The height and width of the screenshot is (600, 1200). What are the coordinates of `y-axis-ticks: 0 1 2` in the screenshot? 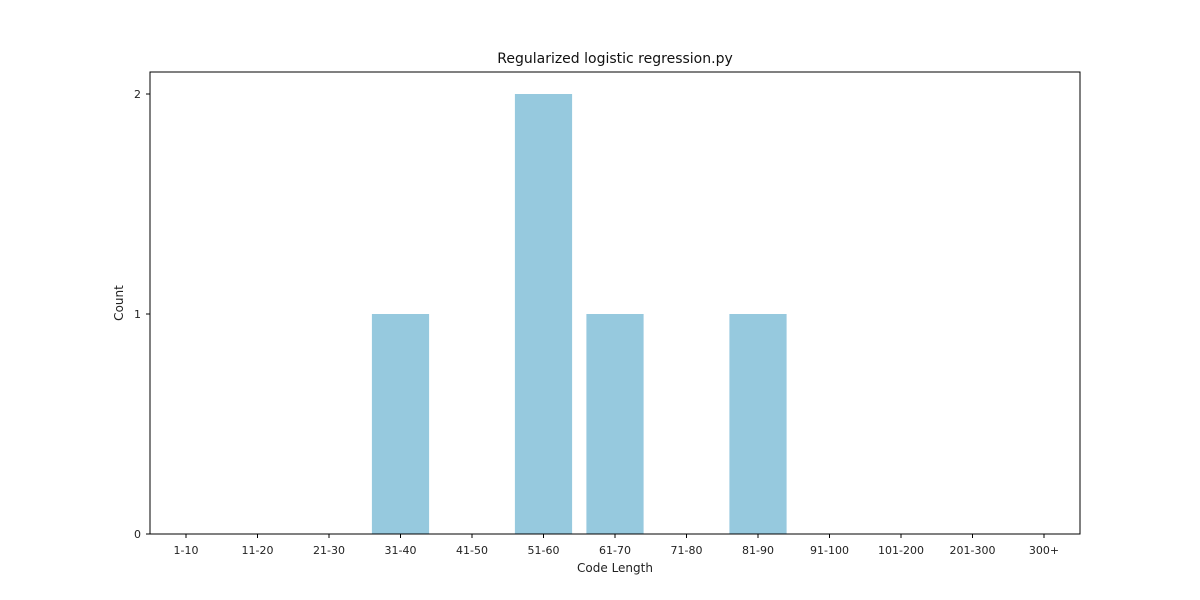 It's located at (142, 314).